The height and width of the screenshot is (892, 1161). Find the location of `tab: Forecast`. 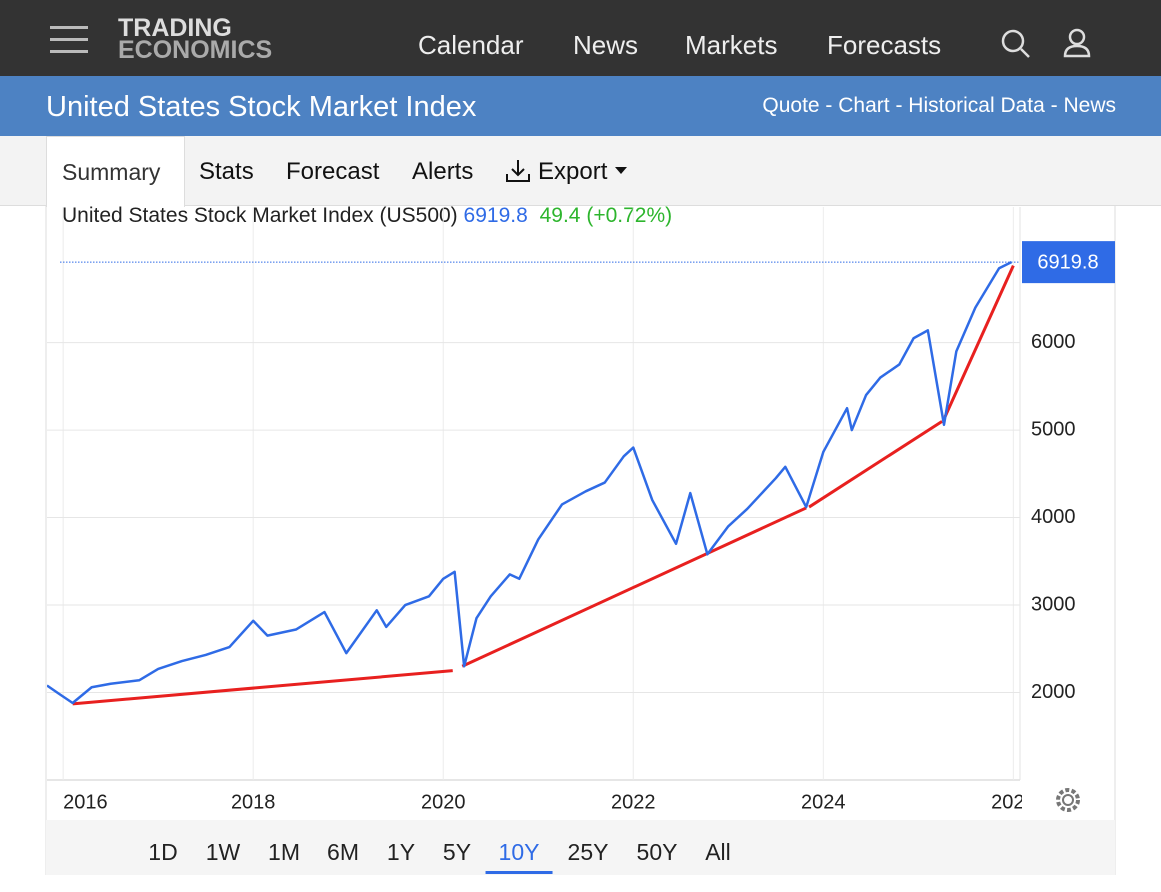

tab: Forecast is located at coordinates (333, 171).